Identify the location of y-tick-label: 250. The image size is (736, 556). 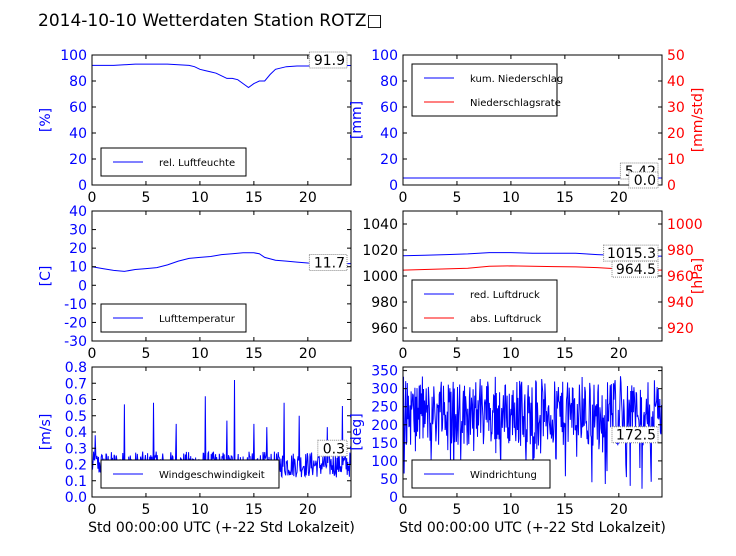
(384, 408).